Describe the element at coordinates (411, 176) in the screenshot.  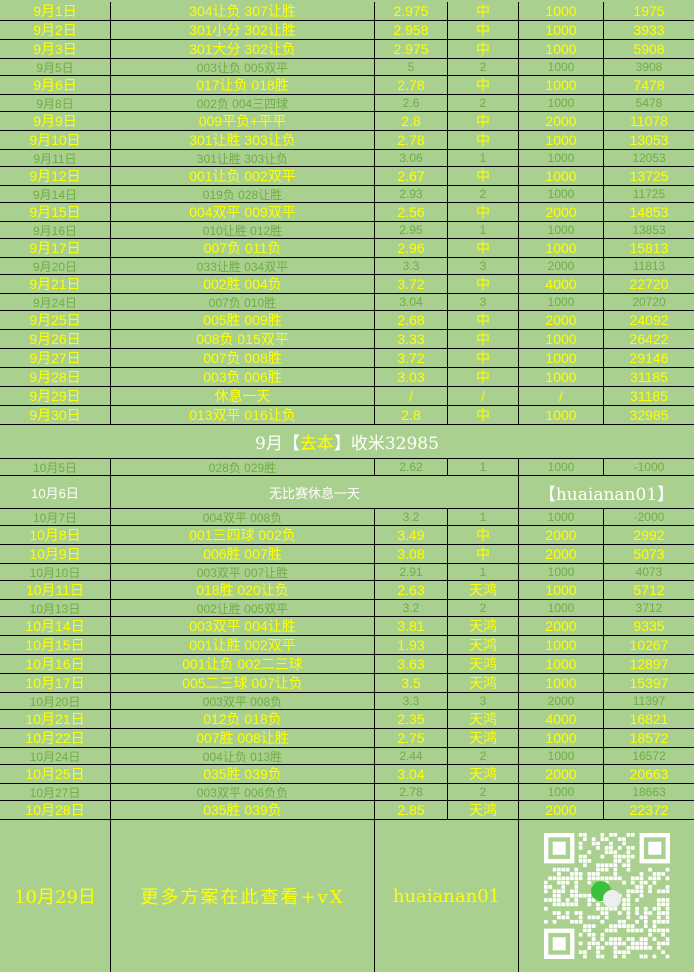
I see `cell-odds: 2.67` at that location.